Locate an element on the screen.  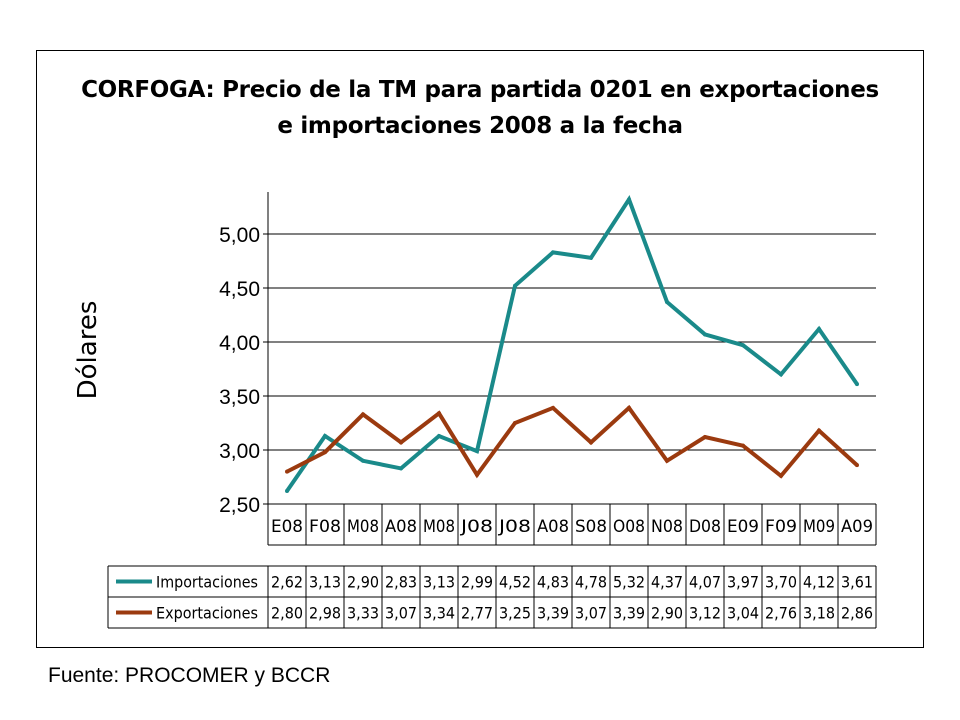
series-line-exportaciones is located at coordinates (572, 441).